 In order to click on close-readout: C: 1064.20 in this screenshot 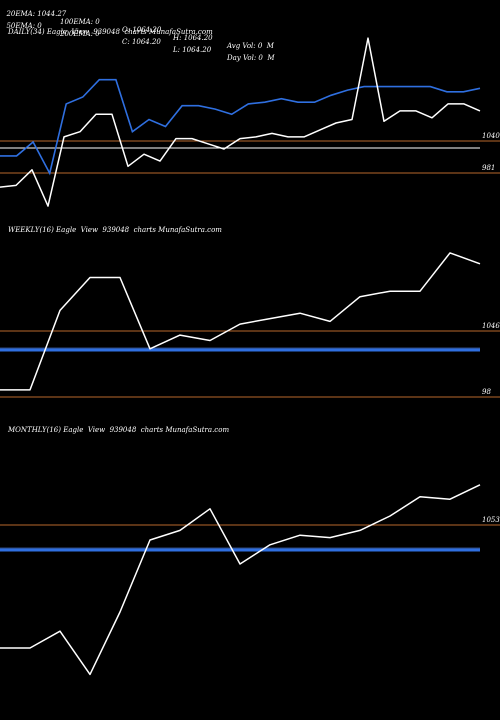, I will do `click(141, 42)`.